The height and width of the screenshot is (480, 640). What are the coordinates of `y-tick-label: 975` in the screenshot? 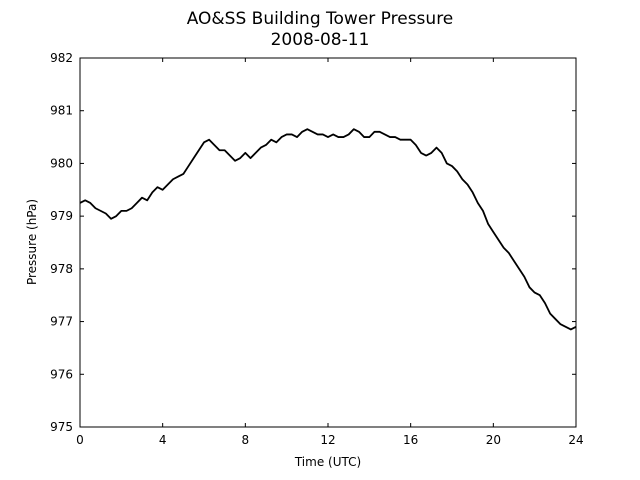 It's located at (61, 427).